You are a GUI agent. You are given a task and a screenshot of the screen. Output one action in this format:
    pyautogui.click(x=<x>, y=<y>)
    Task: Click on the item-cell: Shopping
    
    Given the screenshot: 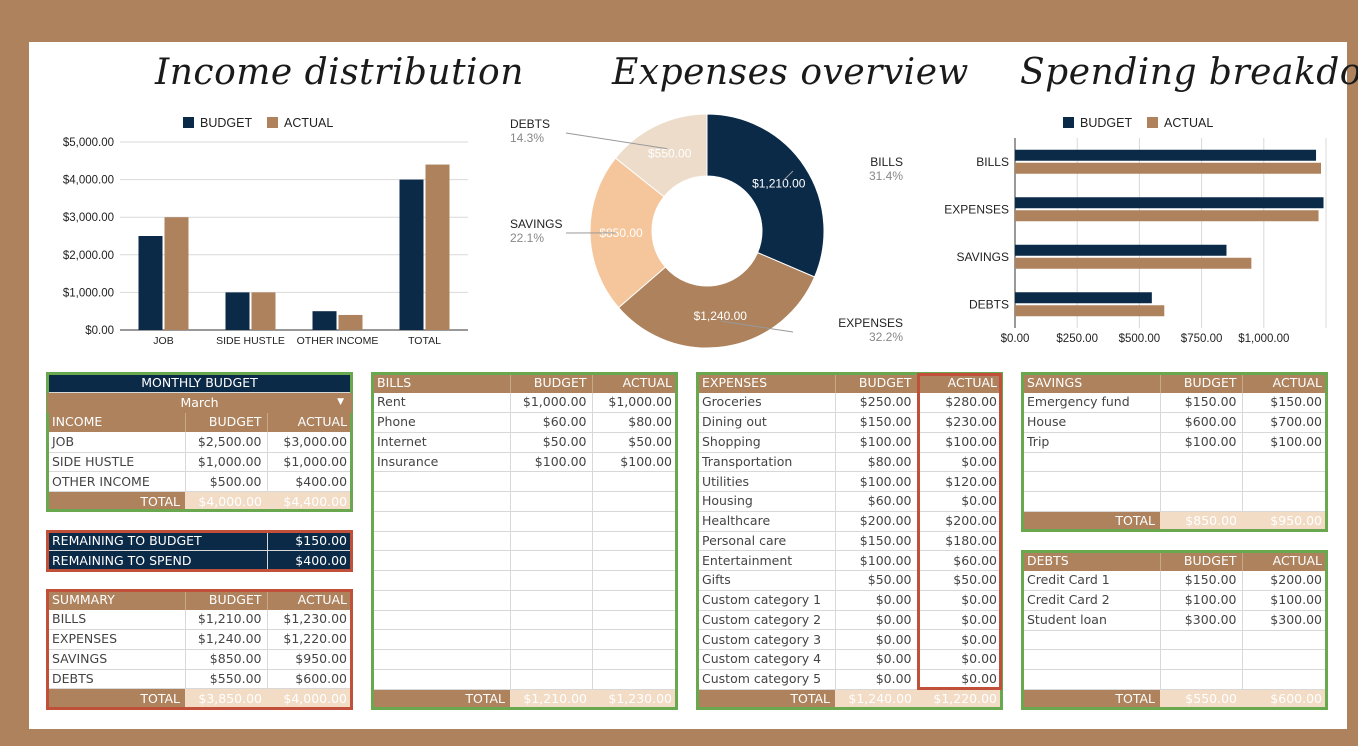 What is the action you would take?
    pyautogui.click(x=766, y=442)
    